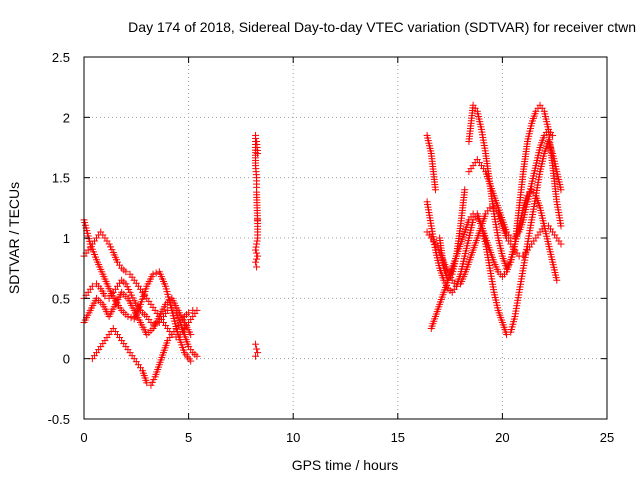  Describe the element at coordinates (398, 437) in the screenshot. I see `x-tick-label: 15` at that location.